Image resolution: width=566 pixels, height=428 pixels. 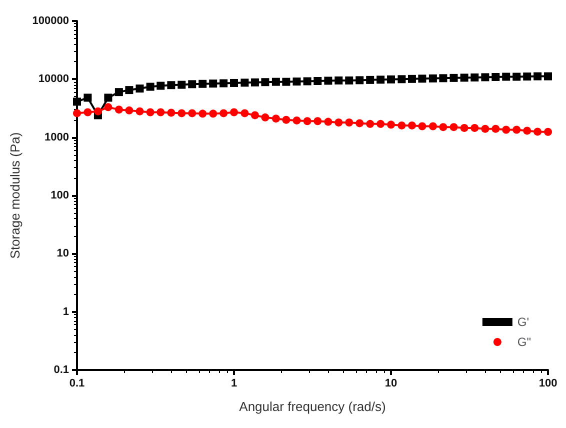 What do you see at coordinates (14, 195) in the screenshot?
I see `y-axis-title: Storage modulus (Pa)` at bounding box center [14, 195].